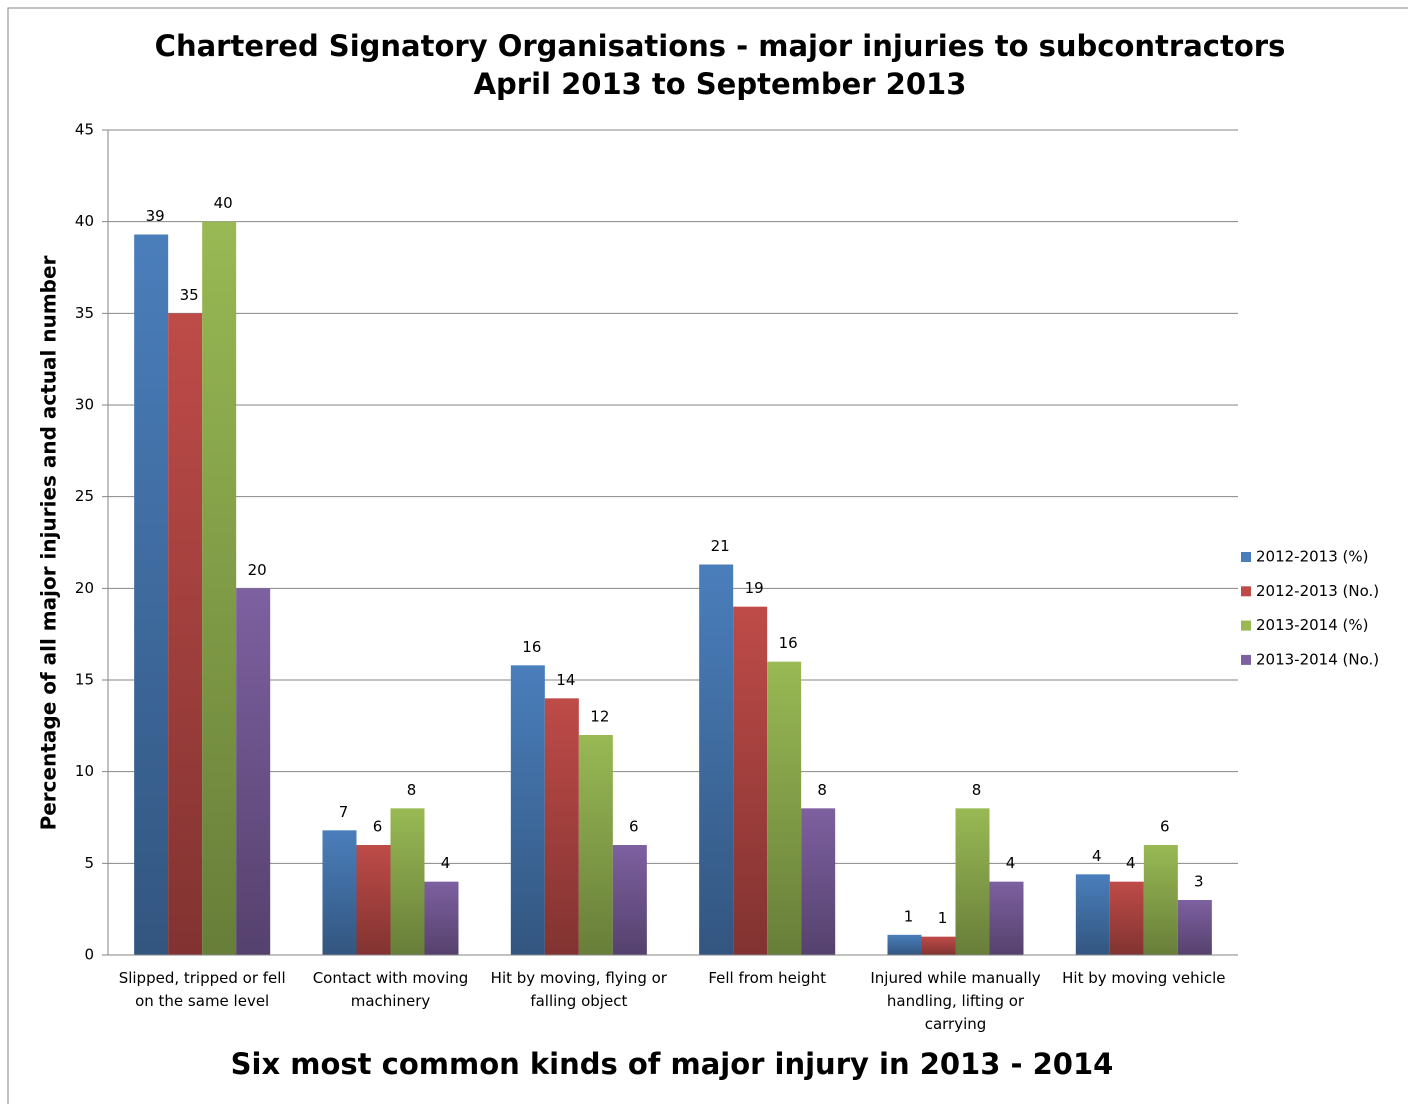 This screenshot has width=1408, height=1104. Describe the element at coordinates (84, 130) in the screenshot. I see `y-tick-label: 45` at that location.